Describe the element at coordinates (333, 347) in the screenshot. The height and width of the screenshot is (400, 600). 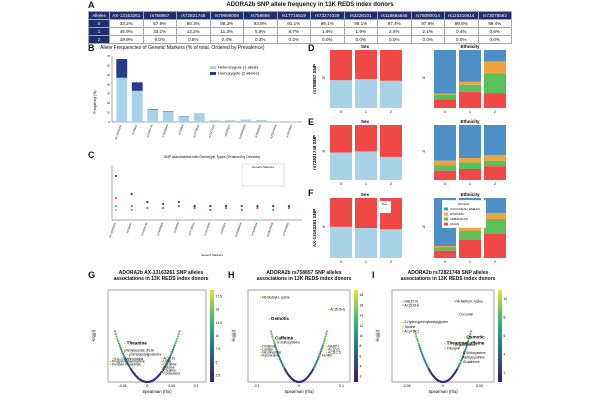
I see `metabolite-label: NADP+` at that location.